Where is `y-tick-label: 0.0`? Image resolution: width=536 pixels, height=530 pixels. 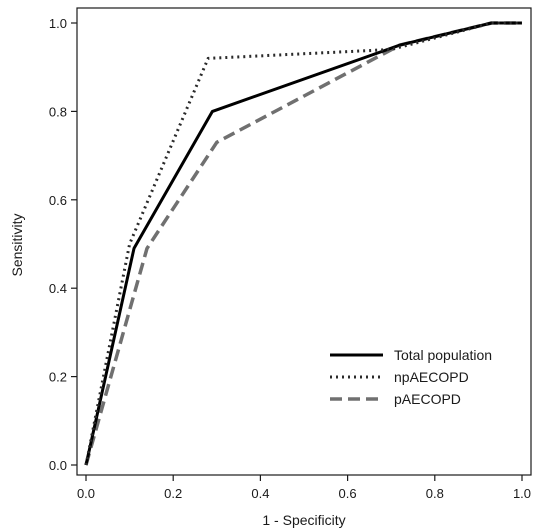 y-tick-label: 0.0 is located at coordinates (58, 465).